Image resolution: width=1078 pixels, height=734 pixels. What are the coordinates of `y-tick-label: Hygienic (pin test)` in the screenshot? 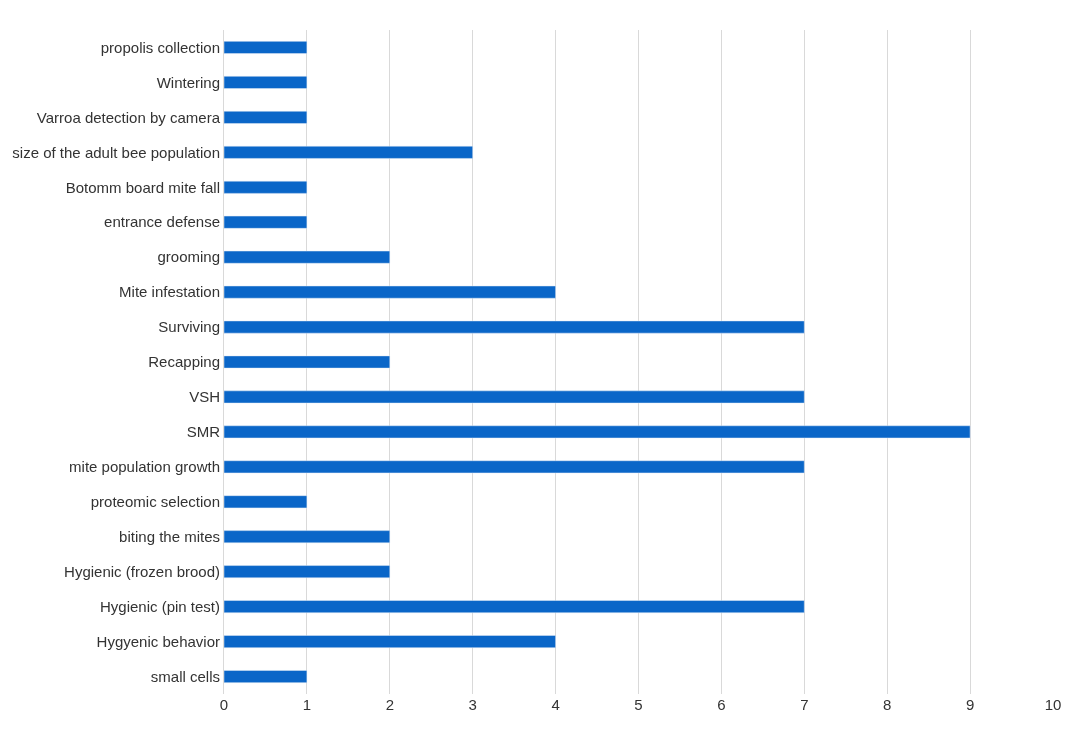 It's located at (159, 606).